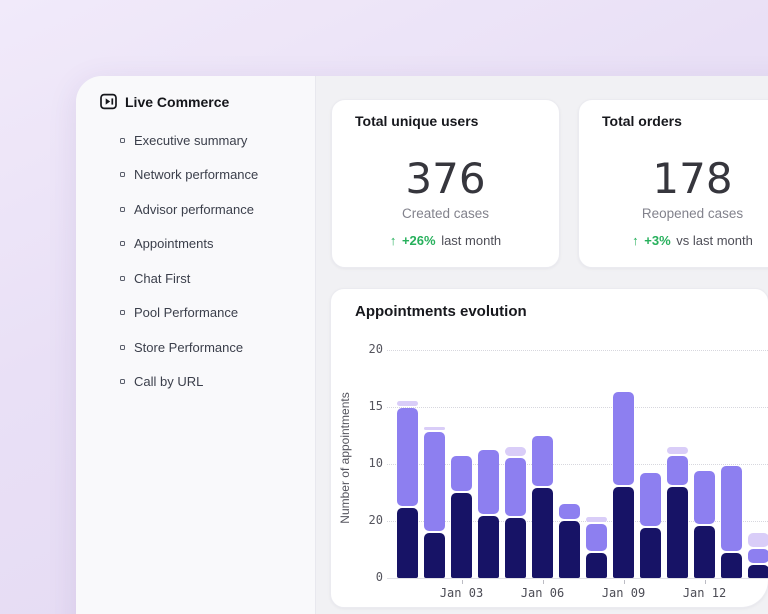  I want to click on stat-card-title: Total unique users, so click(417, 121).